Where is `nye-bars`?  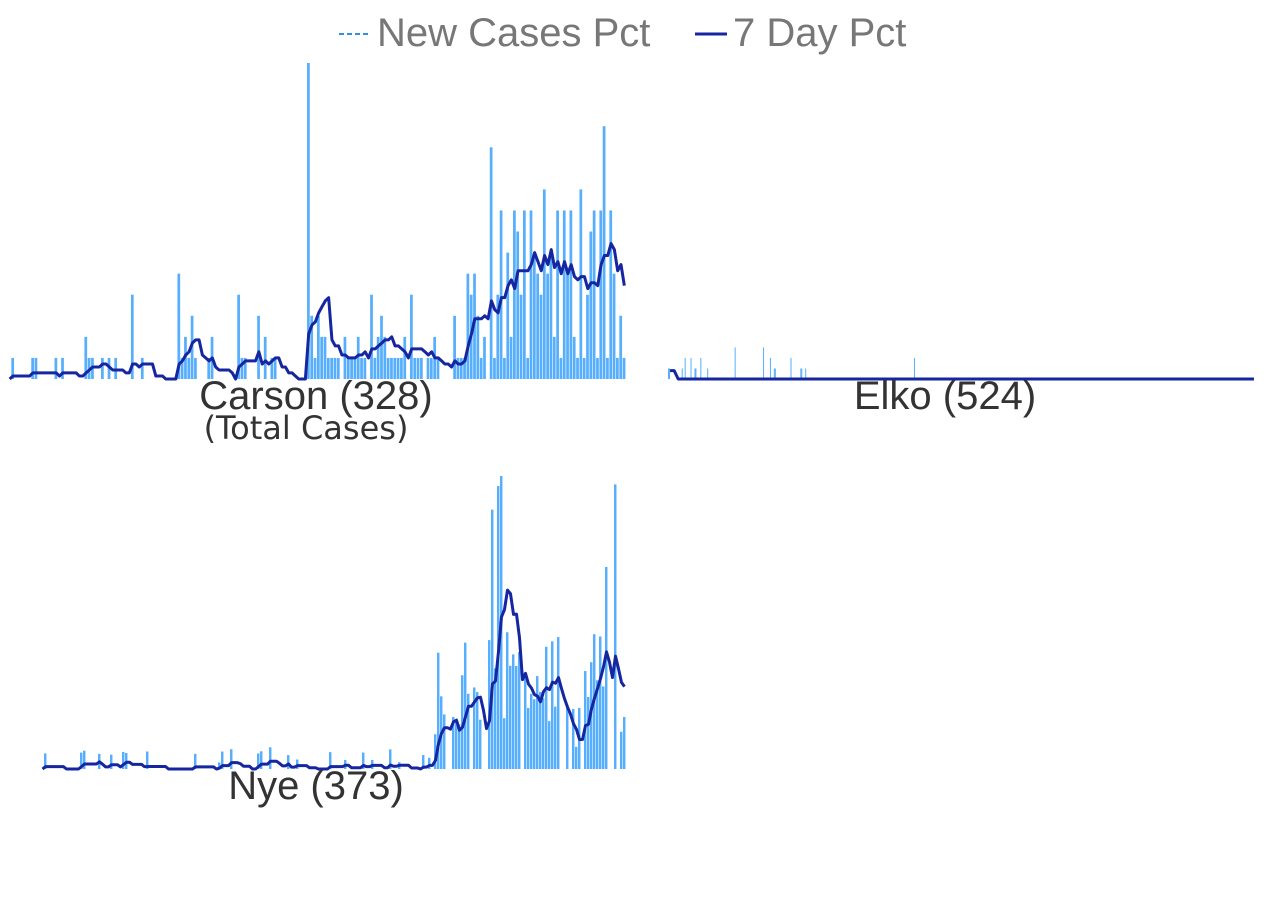
nye-bars is located at coordinates (335, 622).